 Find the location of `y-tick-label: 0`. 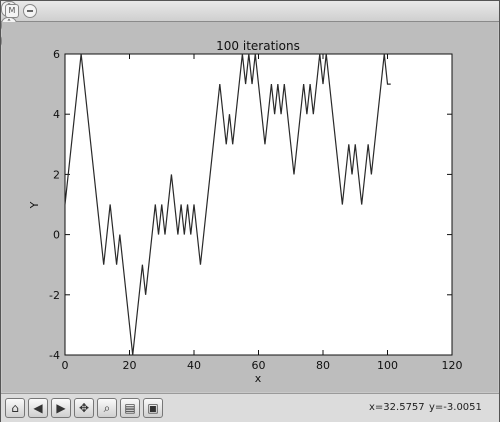

y-tick-label: 0 is located at coordinates (56, 235).